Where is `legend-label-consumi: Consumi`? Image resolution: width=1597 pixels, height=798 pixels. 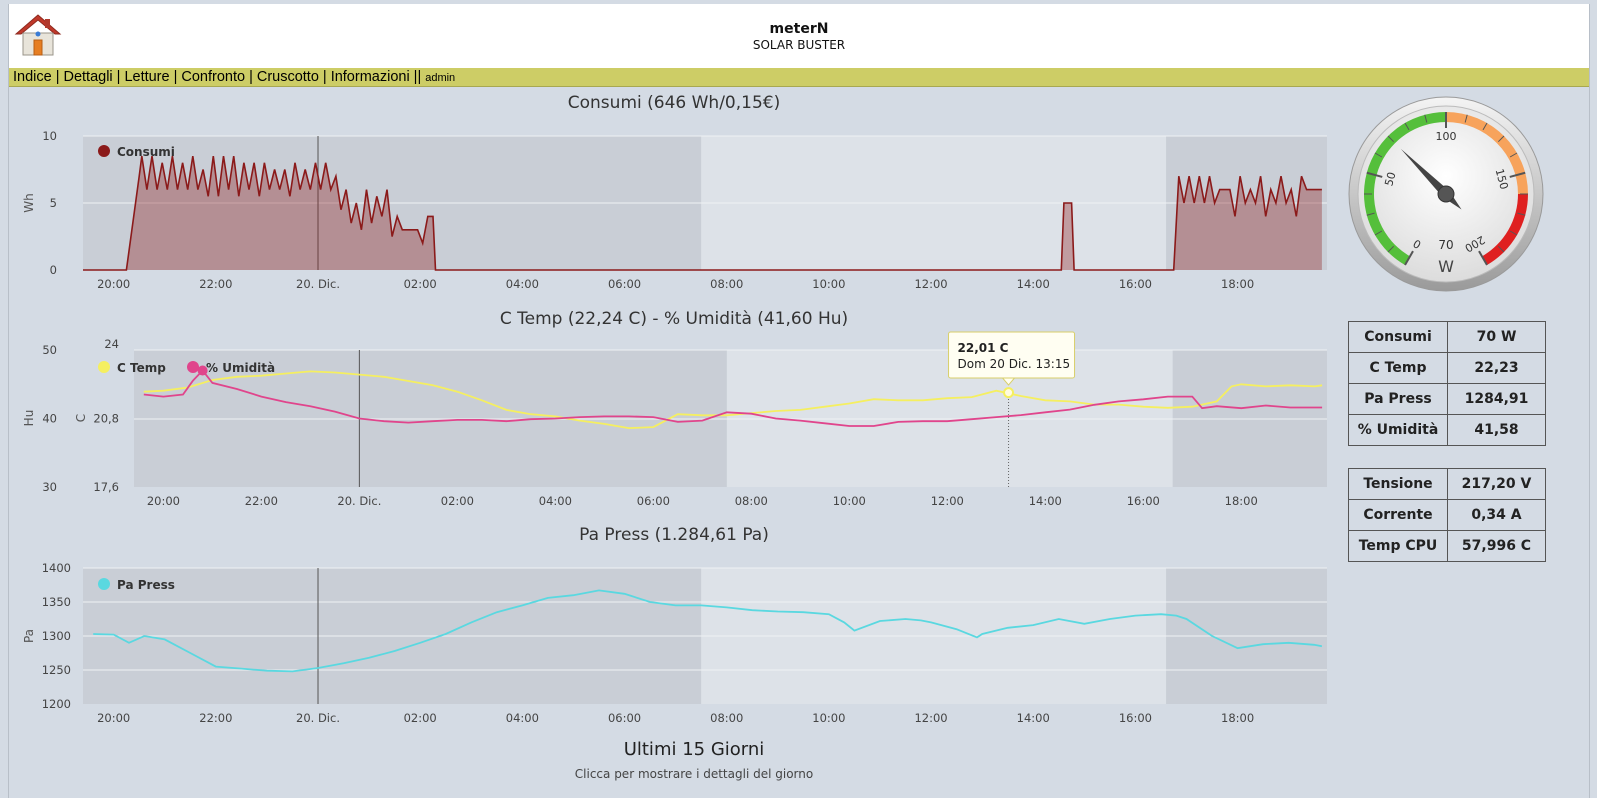
legend-label-consumi: Consumi is located at coordinates (146, 152).